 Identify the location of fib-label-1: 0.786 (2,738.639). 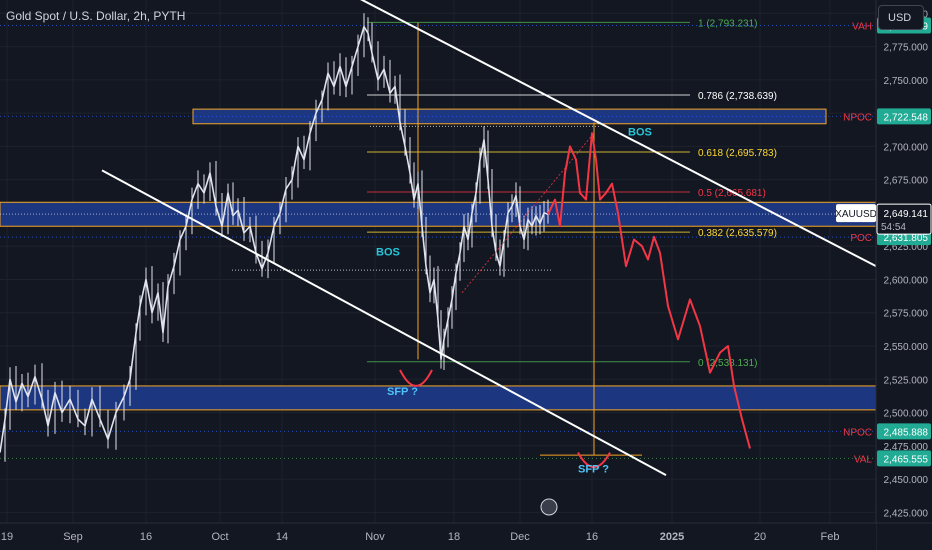
(737, 96).